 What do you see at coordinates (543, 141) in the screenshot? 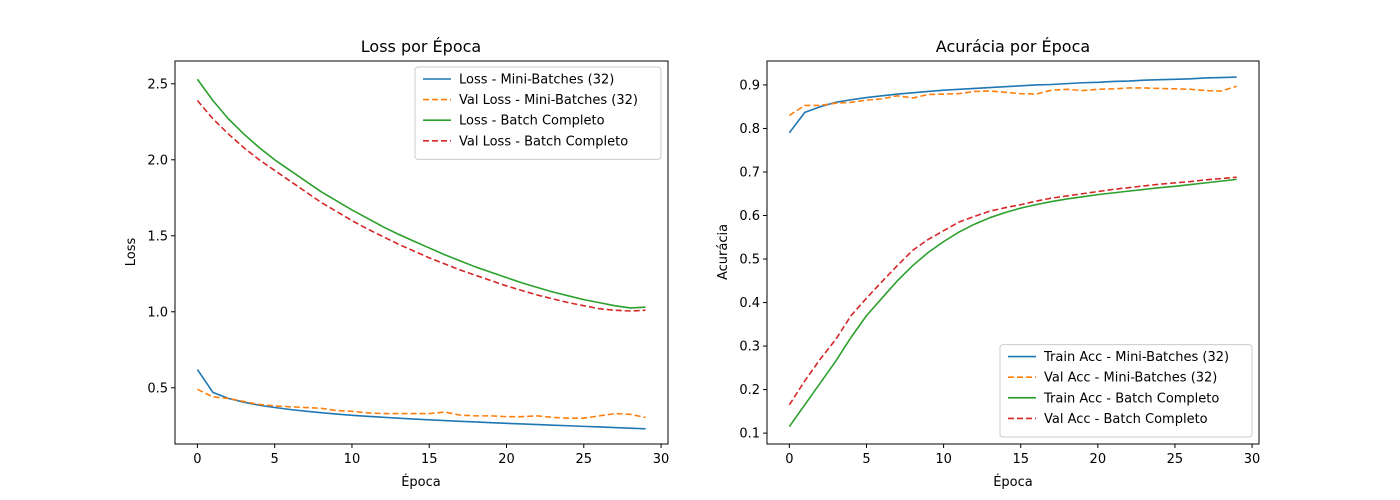
I see `legend-entry-4: Val Loss - Batch Completo` at bounding box center [543, 141].